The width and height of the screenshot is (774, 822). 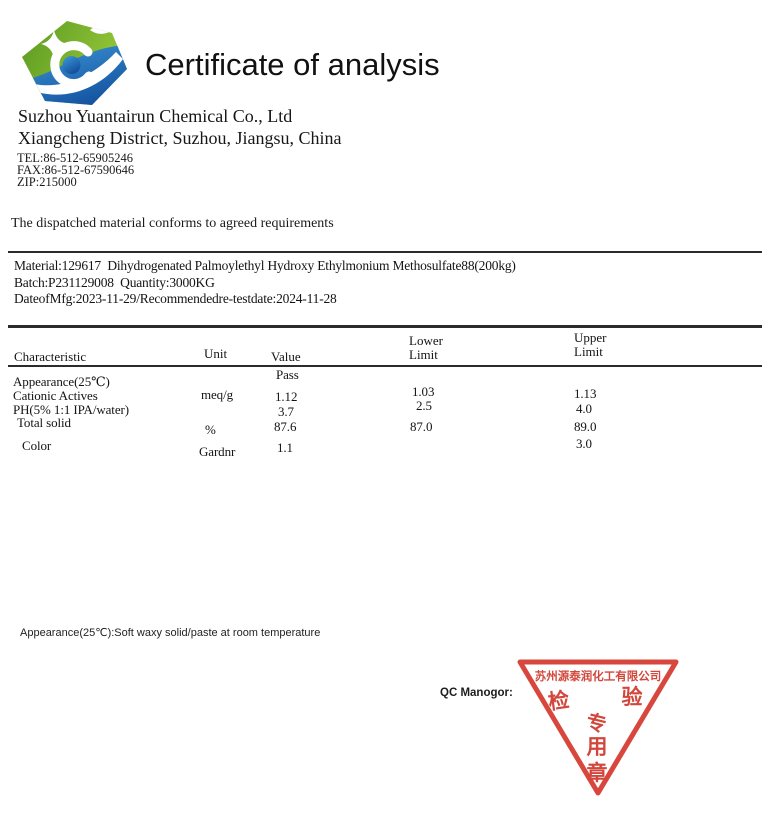 I want to click on table-cell-value: 3.7, so click(x=286, y=411).